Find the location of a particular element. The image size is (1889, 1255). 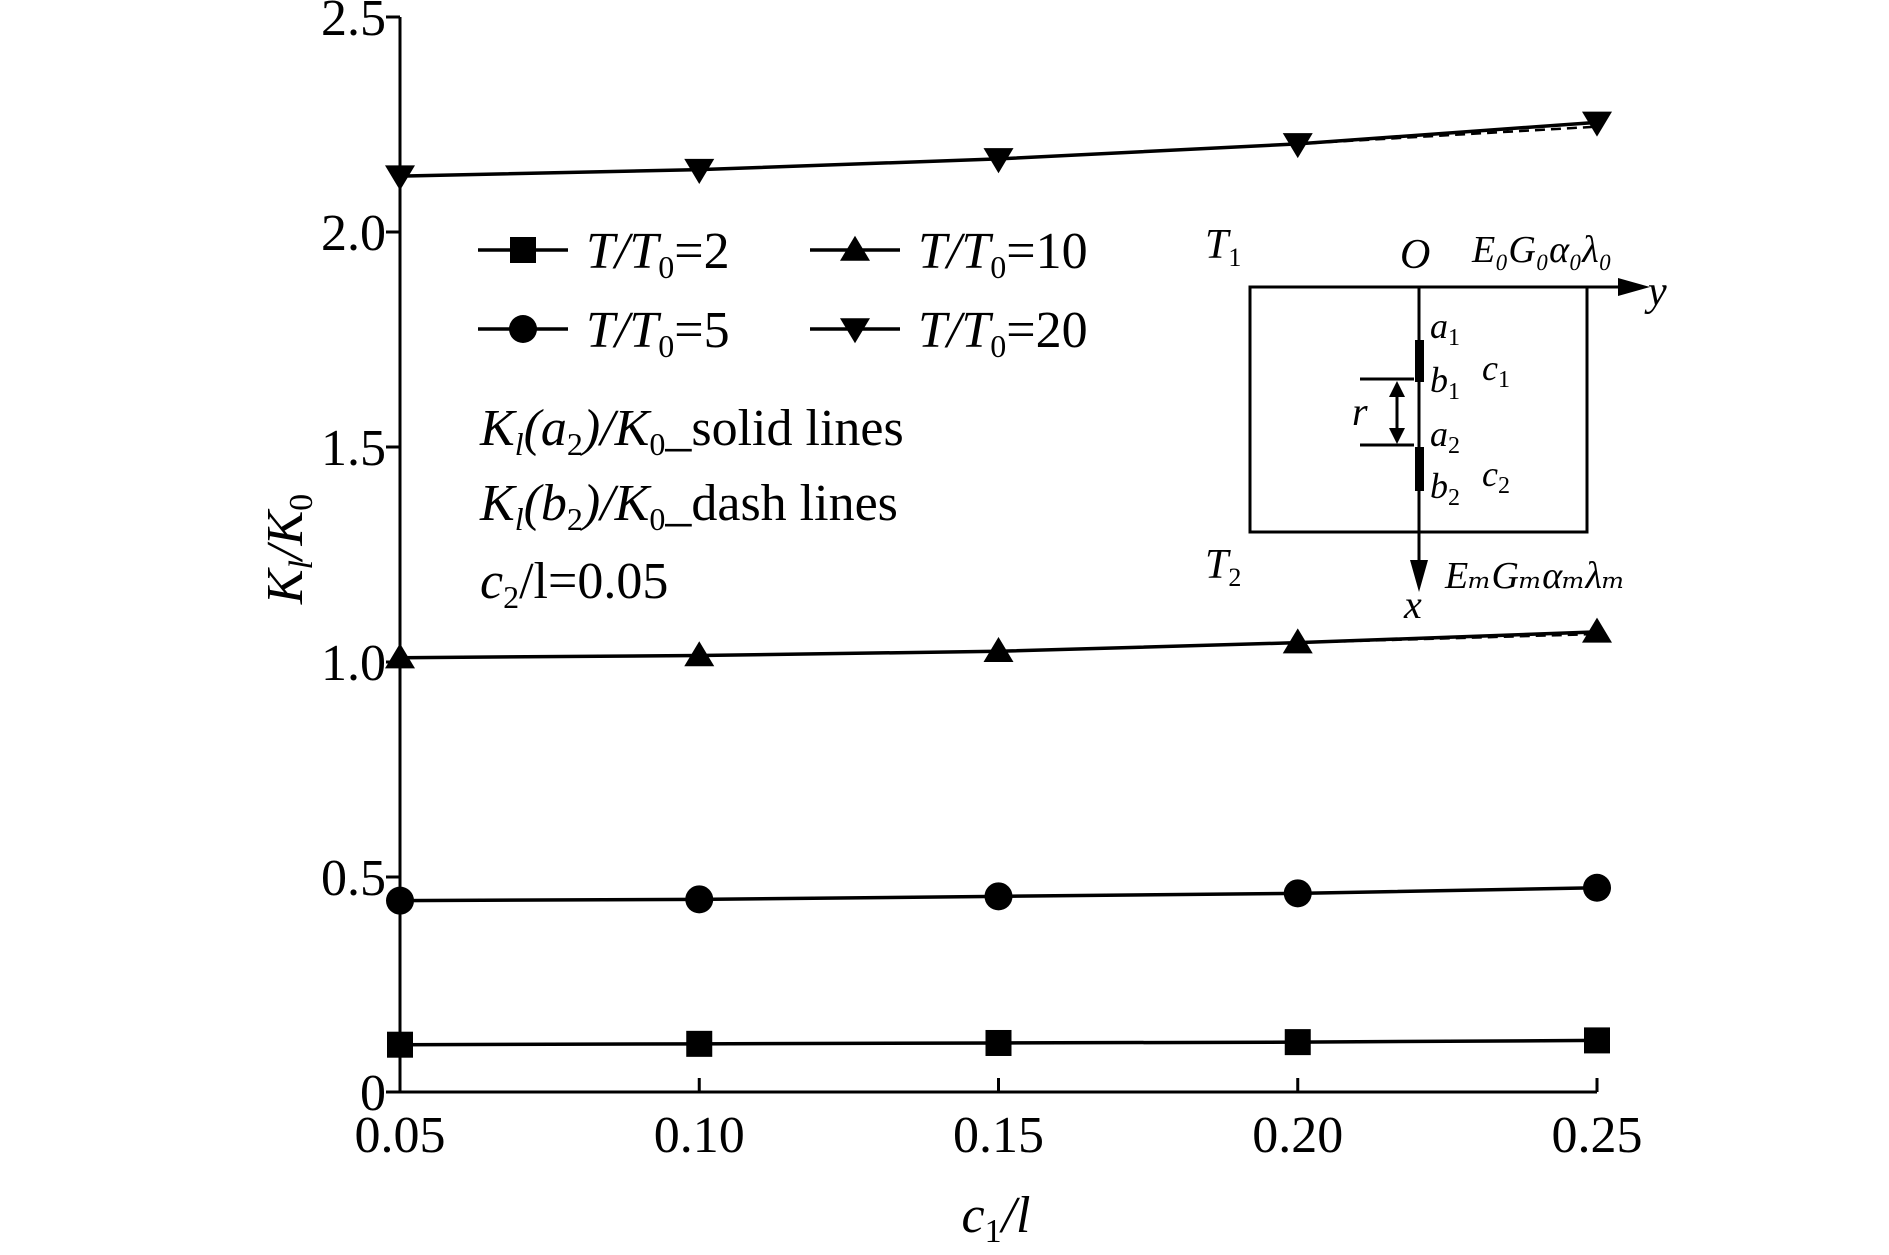

inset-label-a1: a1 is located at coordinates (1445, 328).